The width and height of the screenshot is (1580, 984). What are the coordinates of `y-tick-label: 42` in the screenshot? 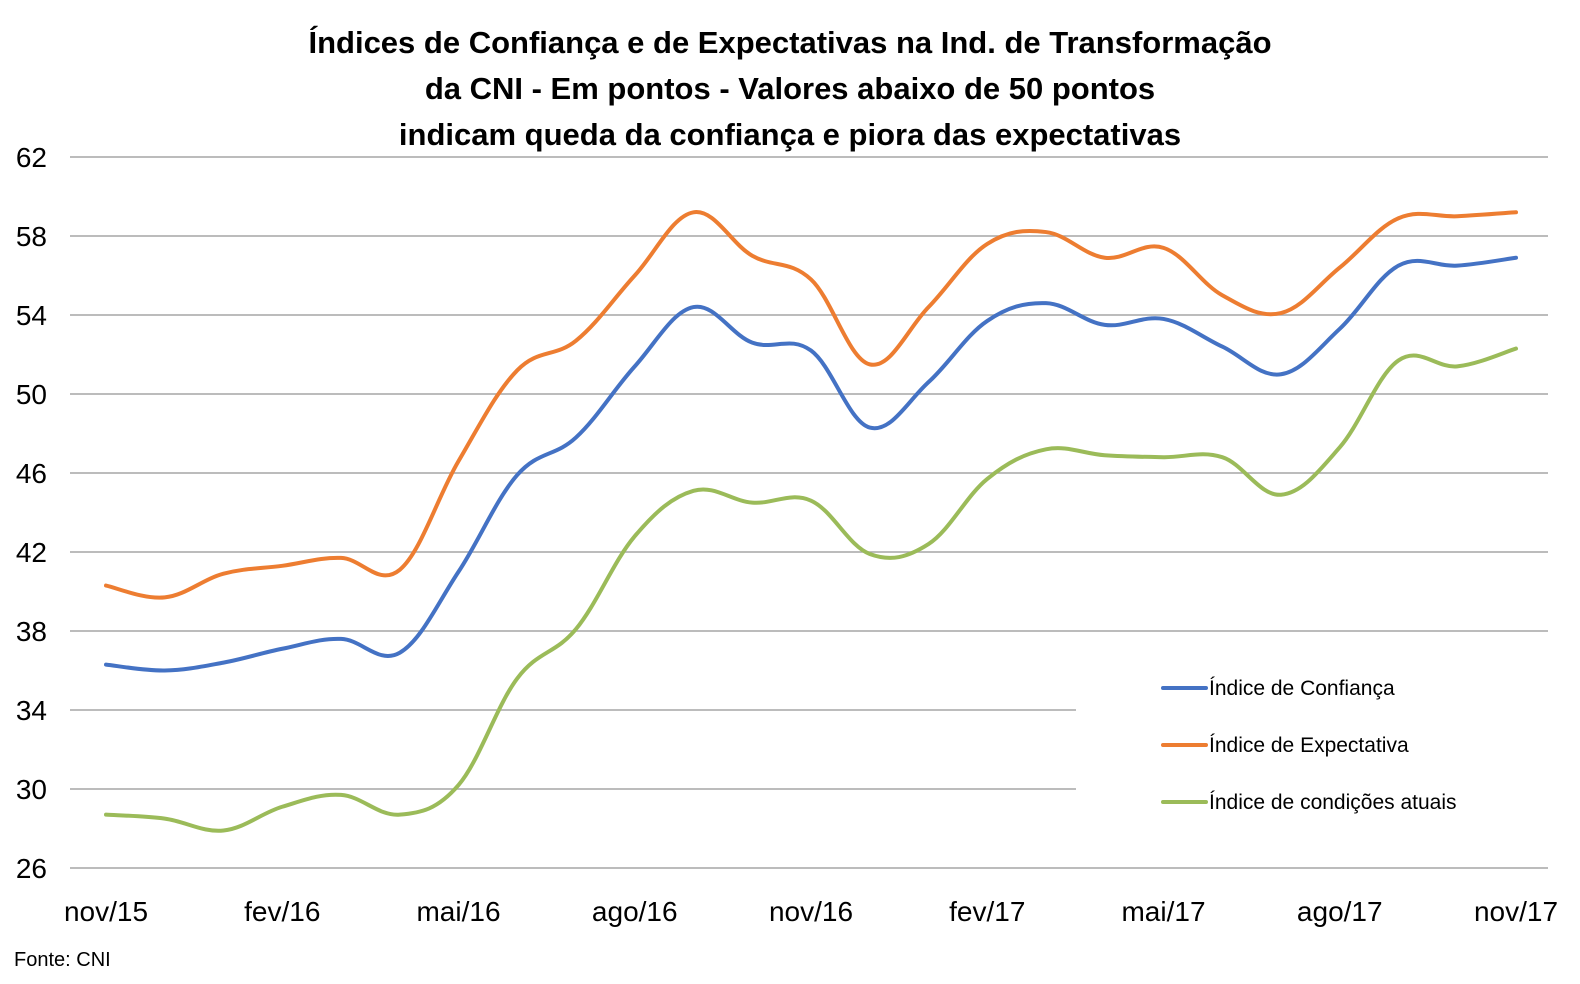 It's located at (31, 552).